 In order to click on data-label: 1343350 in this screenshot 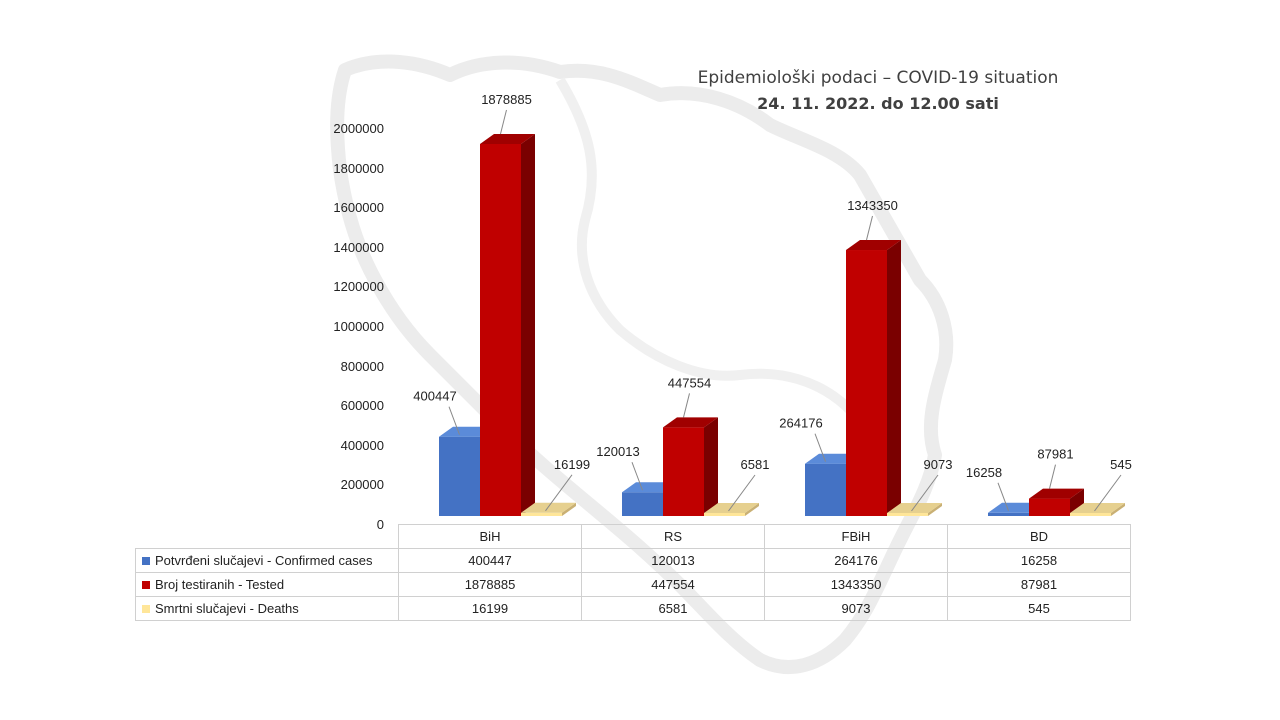, I will do `click(872, 205)`.